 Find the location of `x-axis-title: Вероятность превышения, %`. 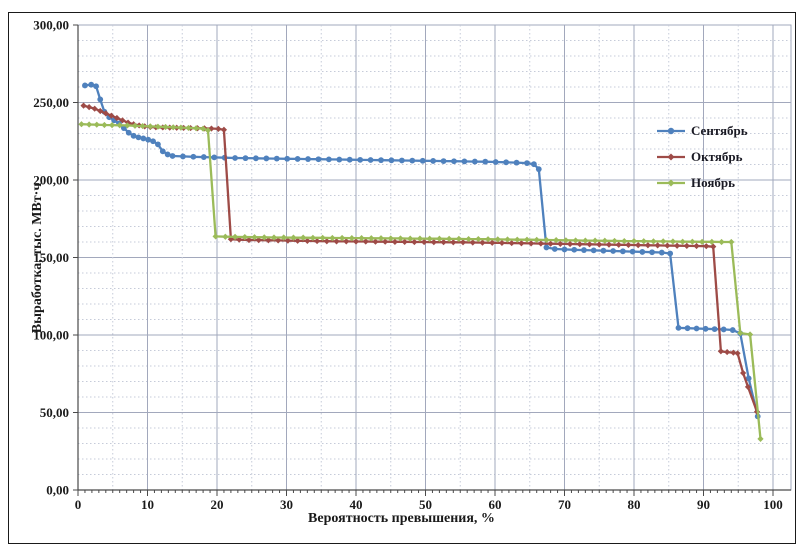

x-axis-title: Вероятность превышения, % is located at coordinates (401, 518).